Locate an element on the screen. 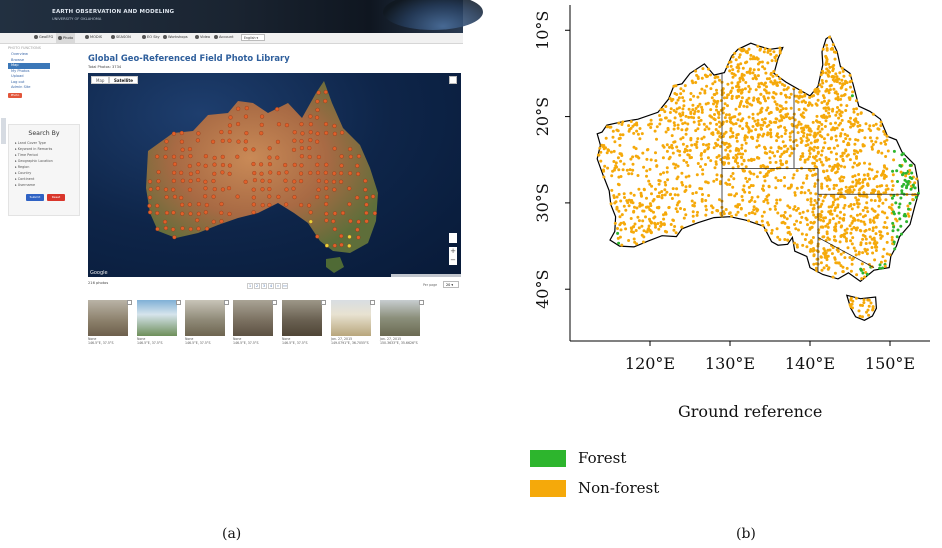 This screenshot has height=548, width=942. criterion-time-period: ▸ Time Period is located at coordinates (26, 155).